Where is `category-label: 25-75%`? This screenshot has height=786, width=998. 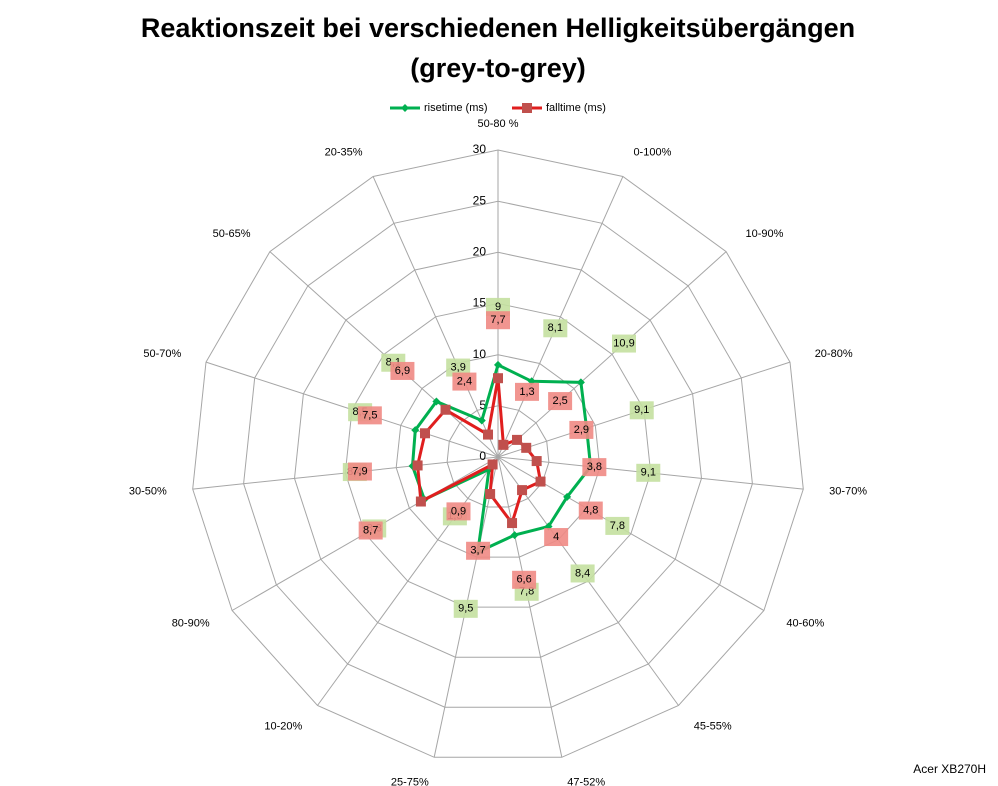
category-label: 25-75% is located at coordinates (410, 781).